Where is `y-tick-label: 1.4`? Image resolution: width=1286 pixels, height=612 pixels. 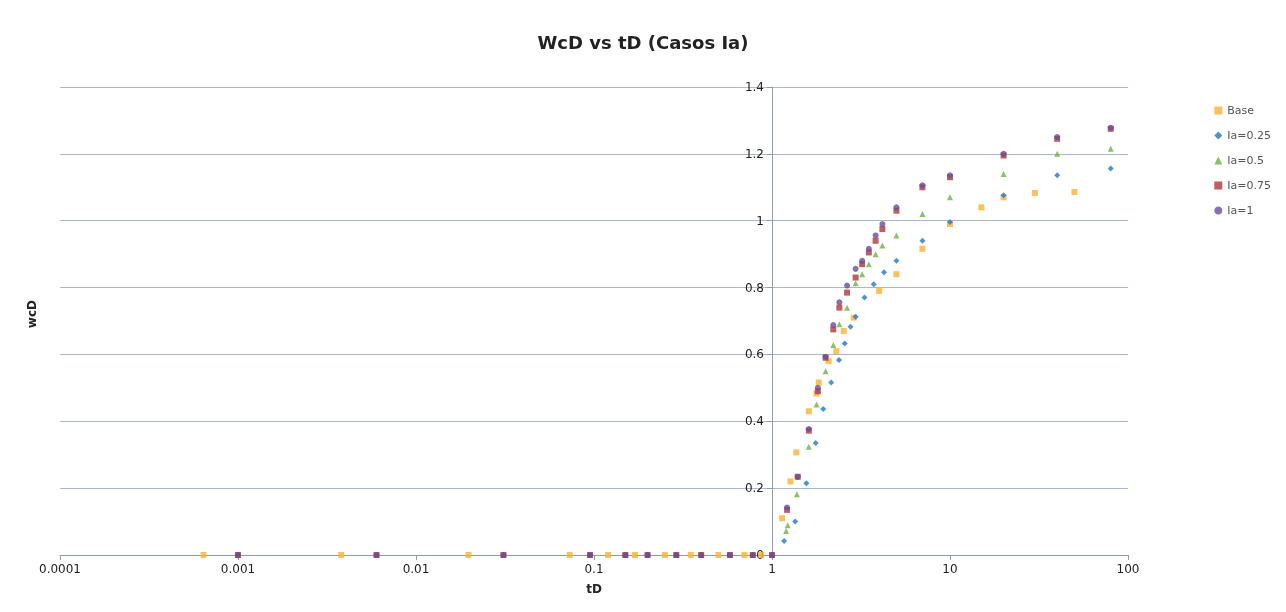 y-tick-label: 1.4 is located at coordinates (754, 87).